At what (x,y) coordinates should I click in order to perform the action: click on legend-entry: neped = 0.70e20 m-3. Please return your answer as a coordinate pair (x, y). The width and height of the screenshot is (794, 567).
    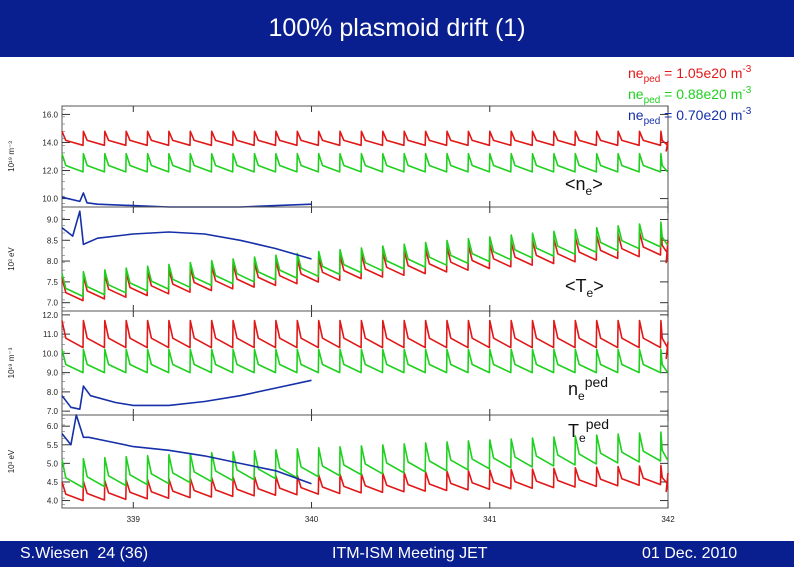
    Looking at the image, I should click on (690, 116).